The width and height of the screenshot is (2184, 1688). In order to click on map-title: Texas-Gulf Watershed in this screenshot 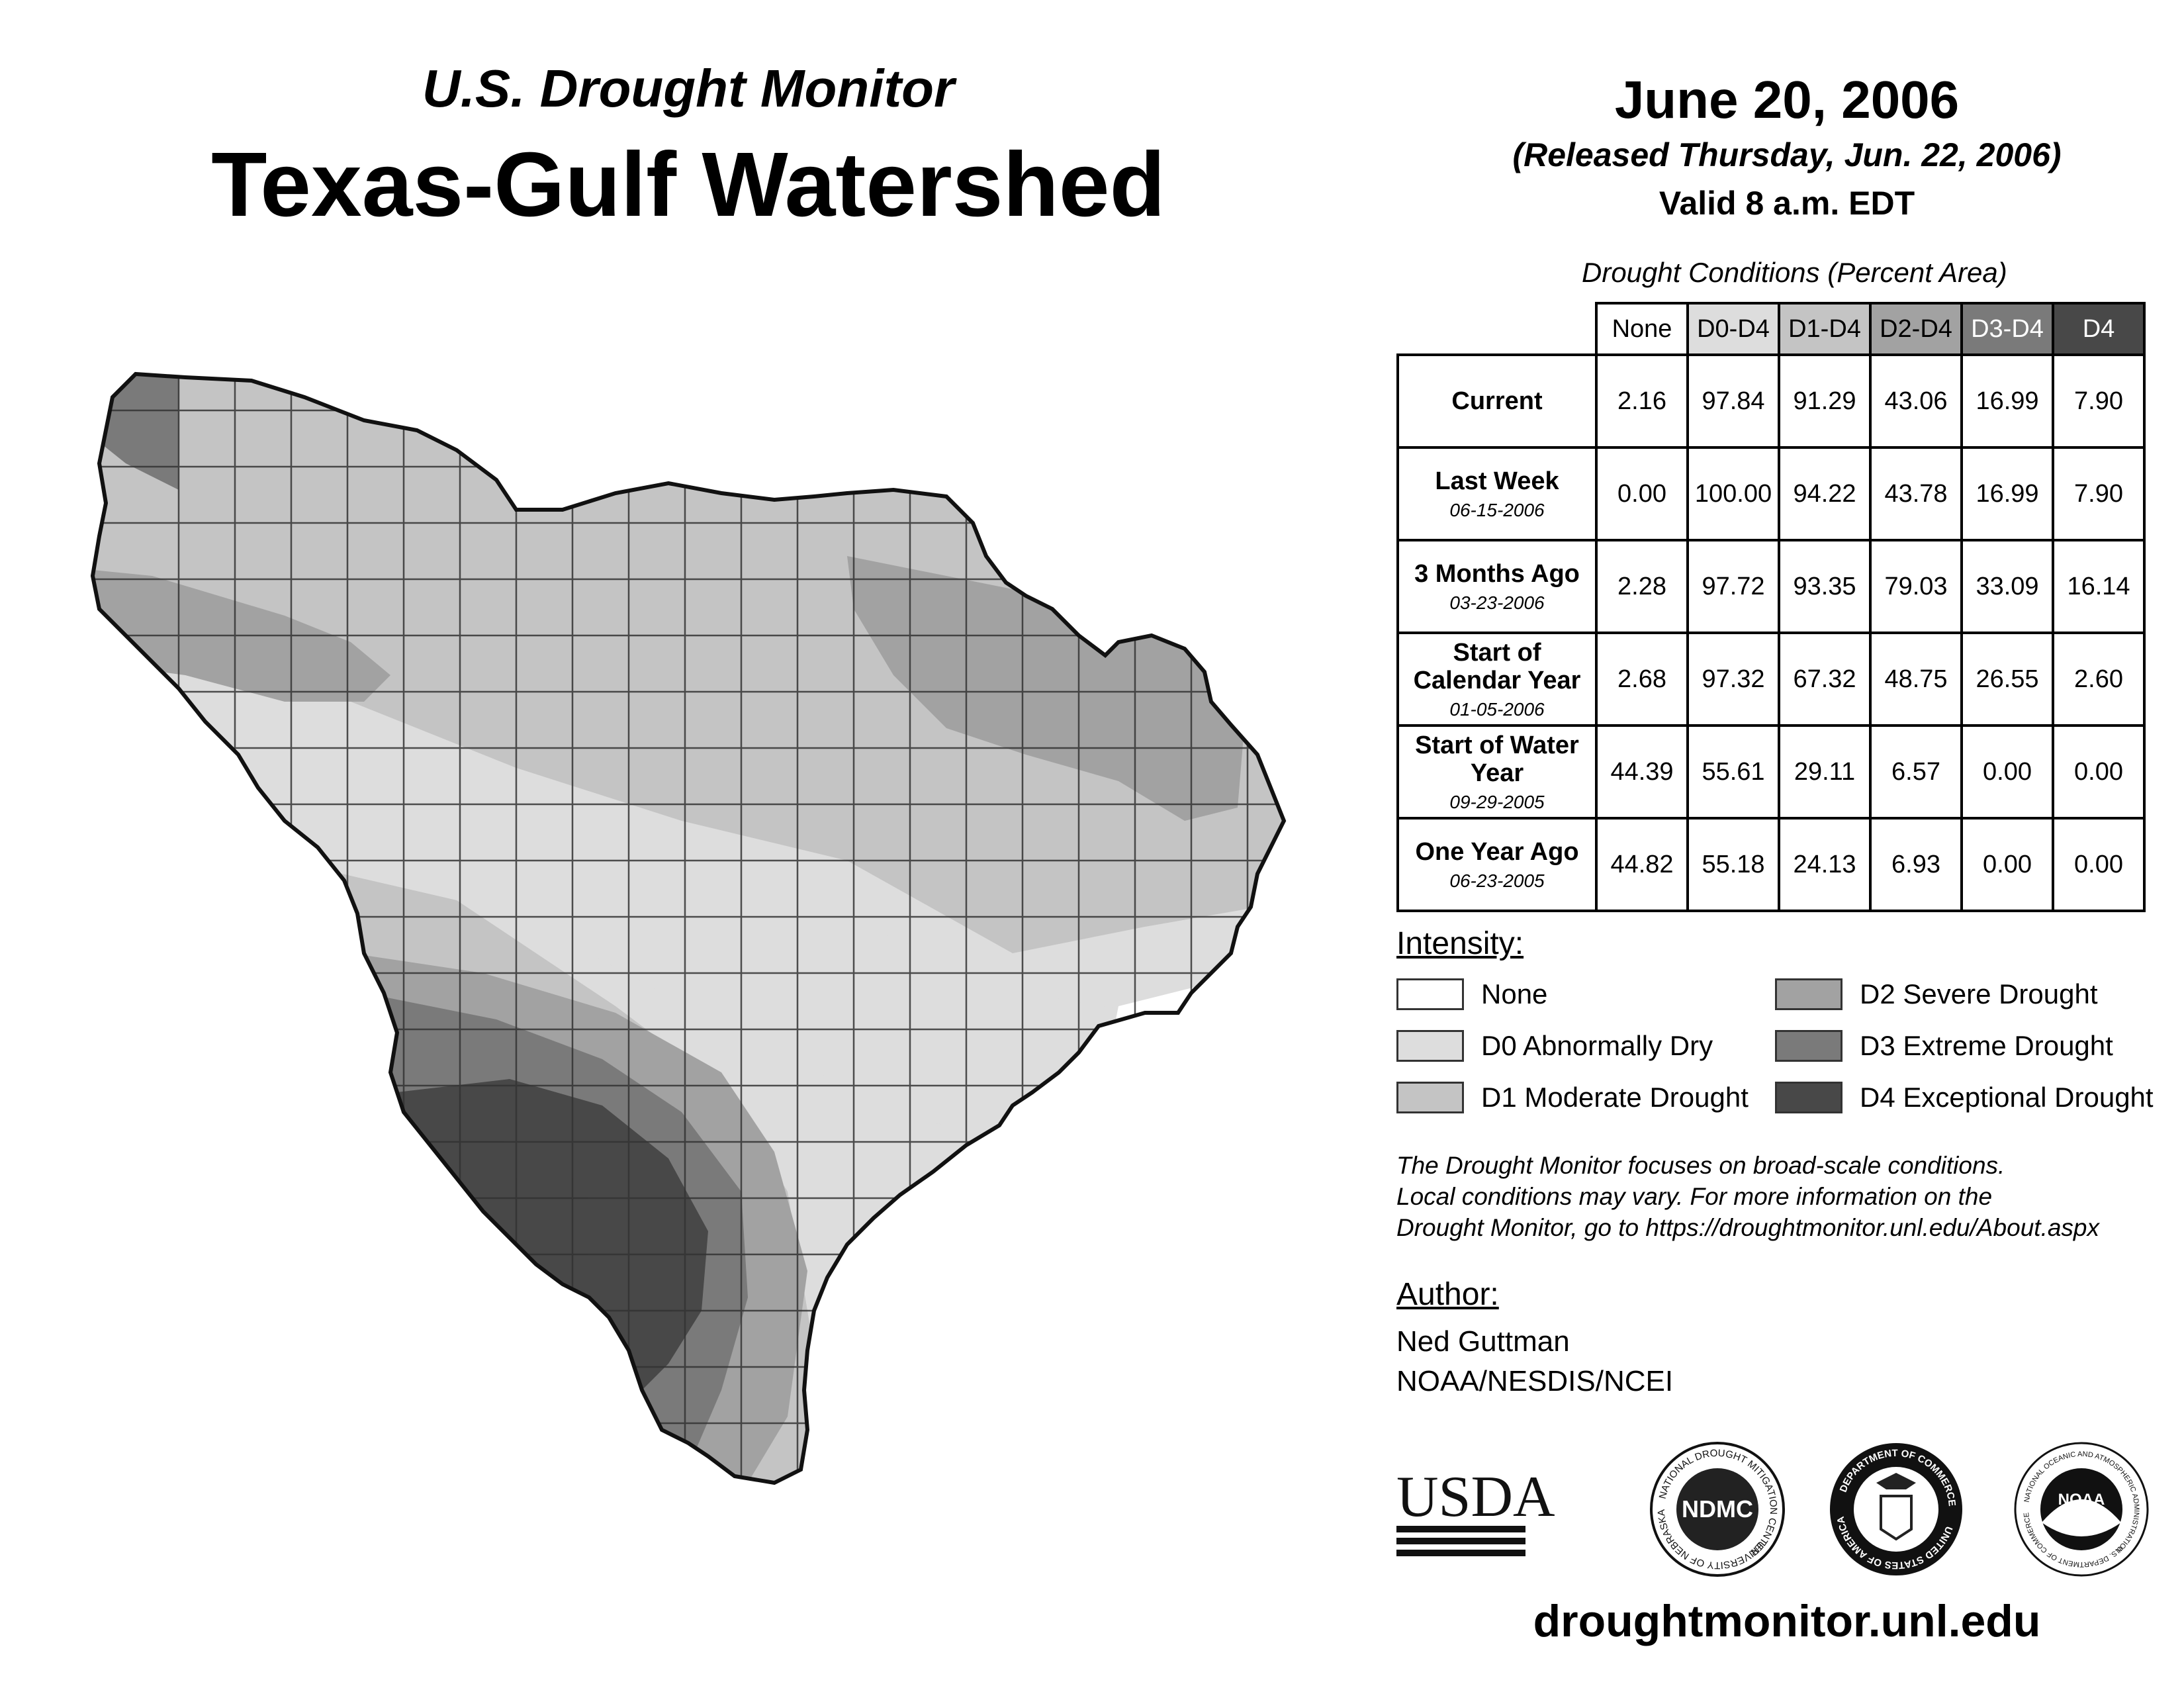, I will do `click(688, 185)`.